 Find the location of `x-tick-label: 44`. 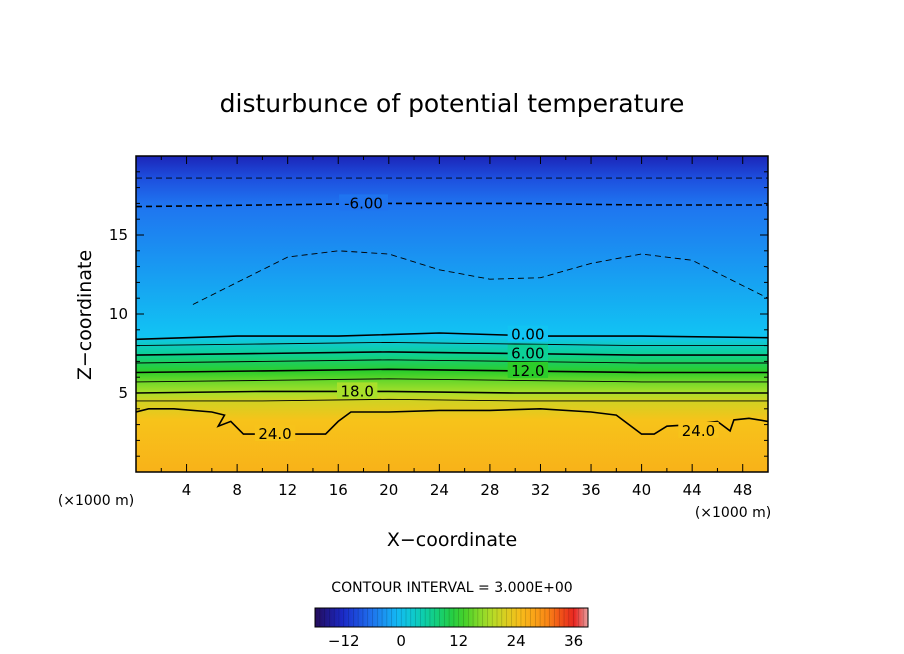

x-tick-label: 44 is located at coordinates (692, 490).